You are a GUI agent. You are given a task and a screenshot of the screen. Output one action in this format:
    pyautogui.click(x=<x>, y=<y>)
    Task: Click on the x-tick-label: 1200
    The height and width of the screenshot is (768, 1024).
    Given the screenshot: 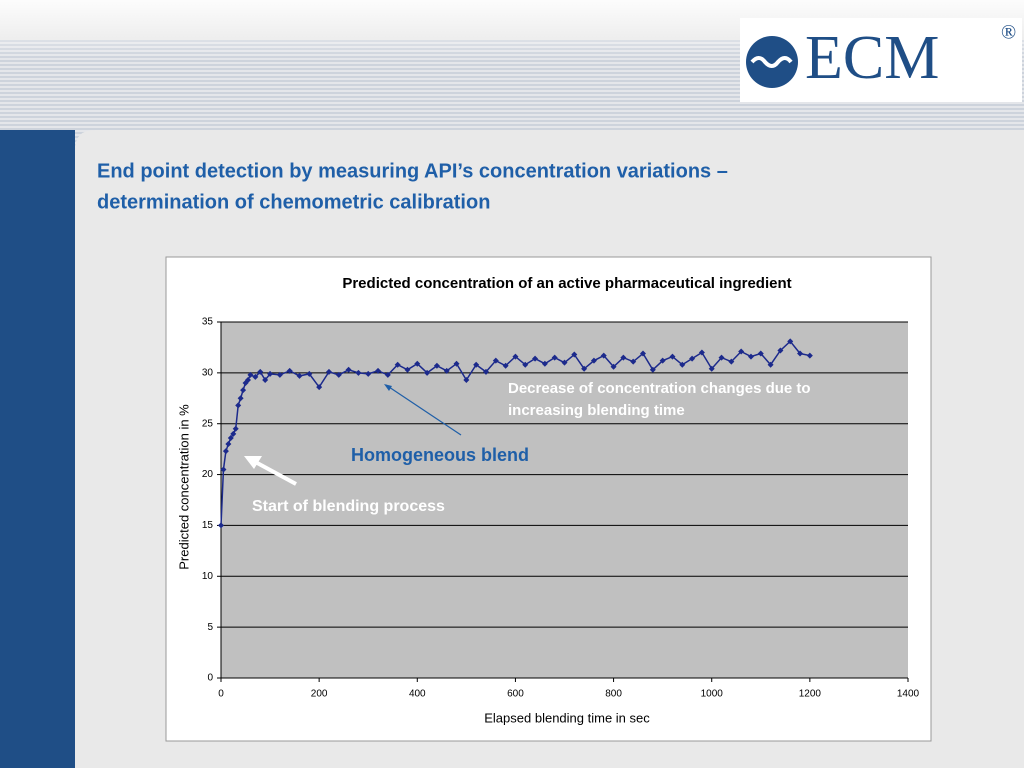 What is the action you would take?
    pyautogui.click(x=810, y=694)
    